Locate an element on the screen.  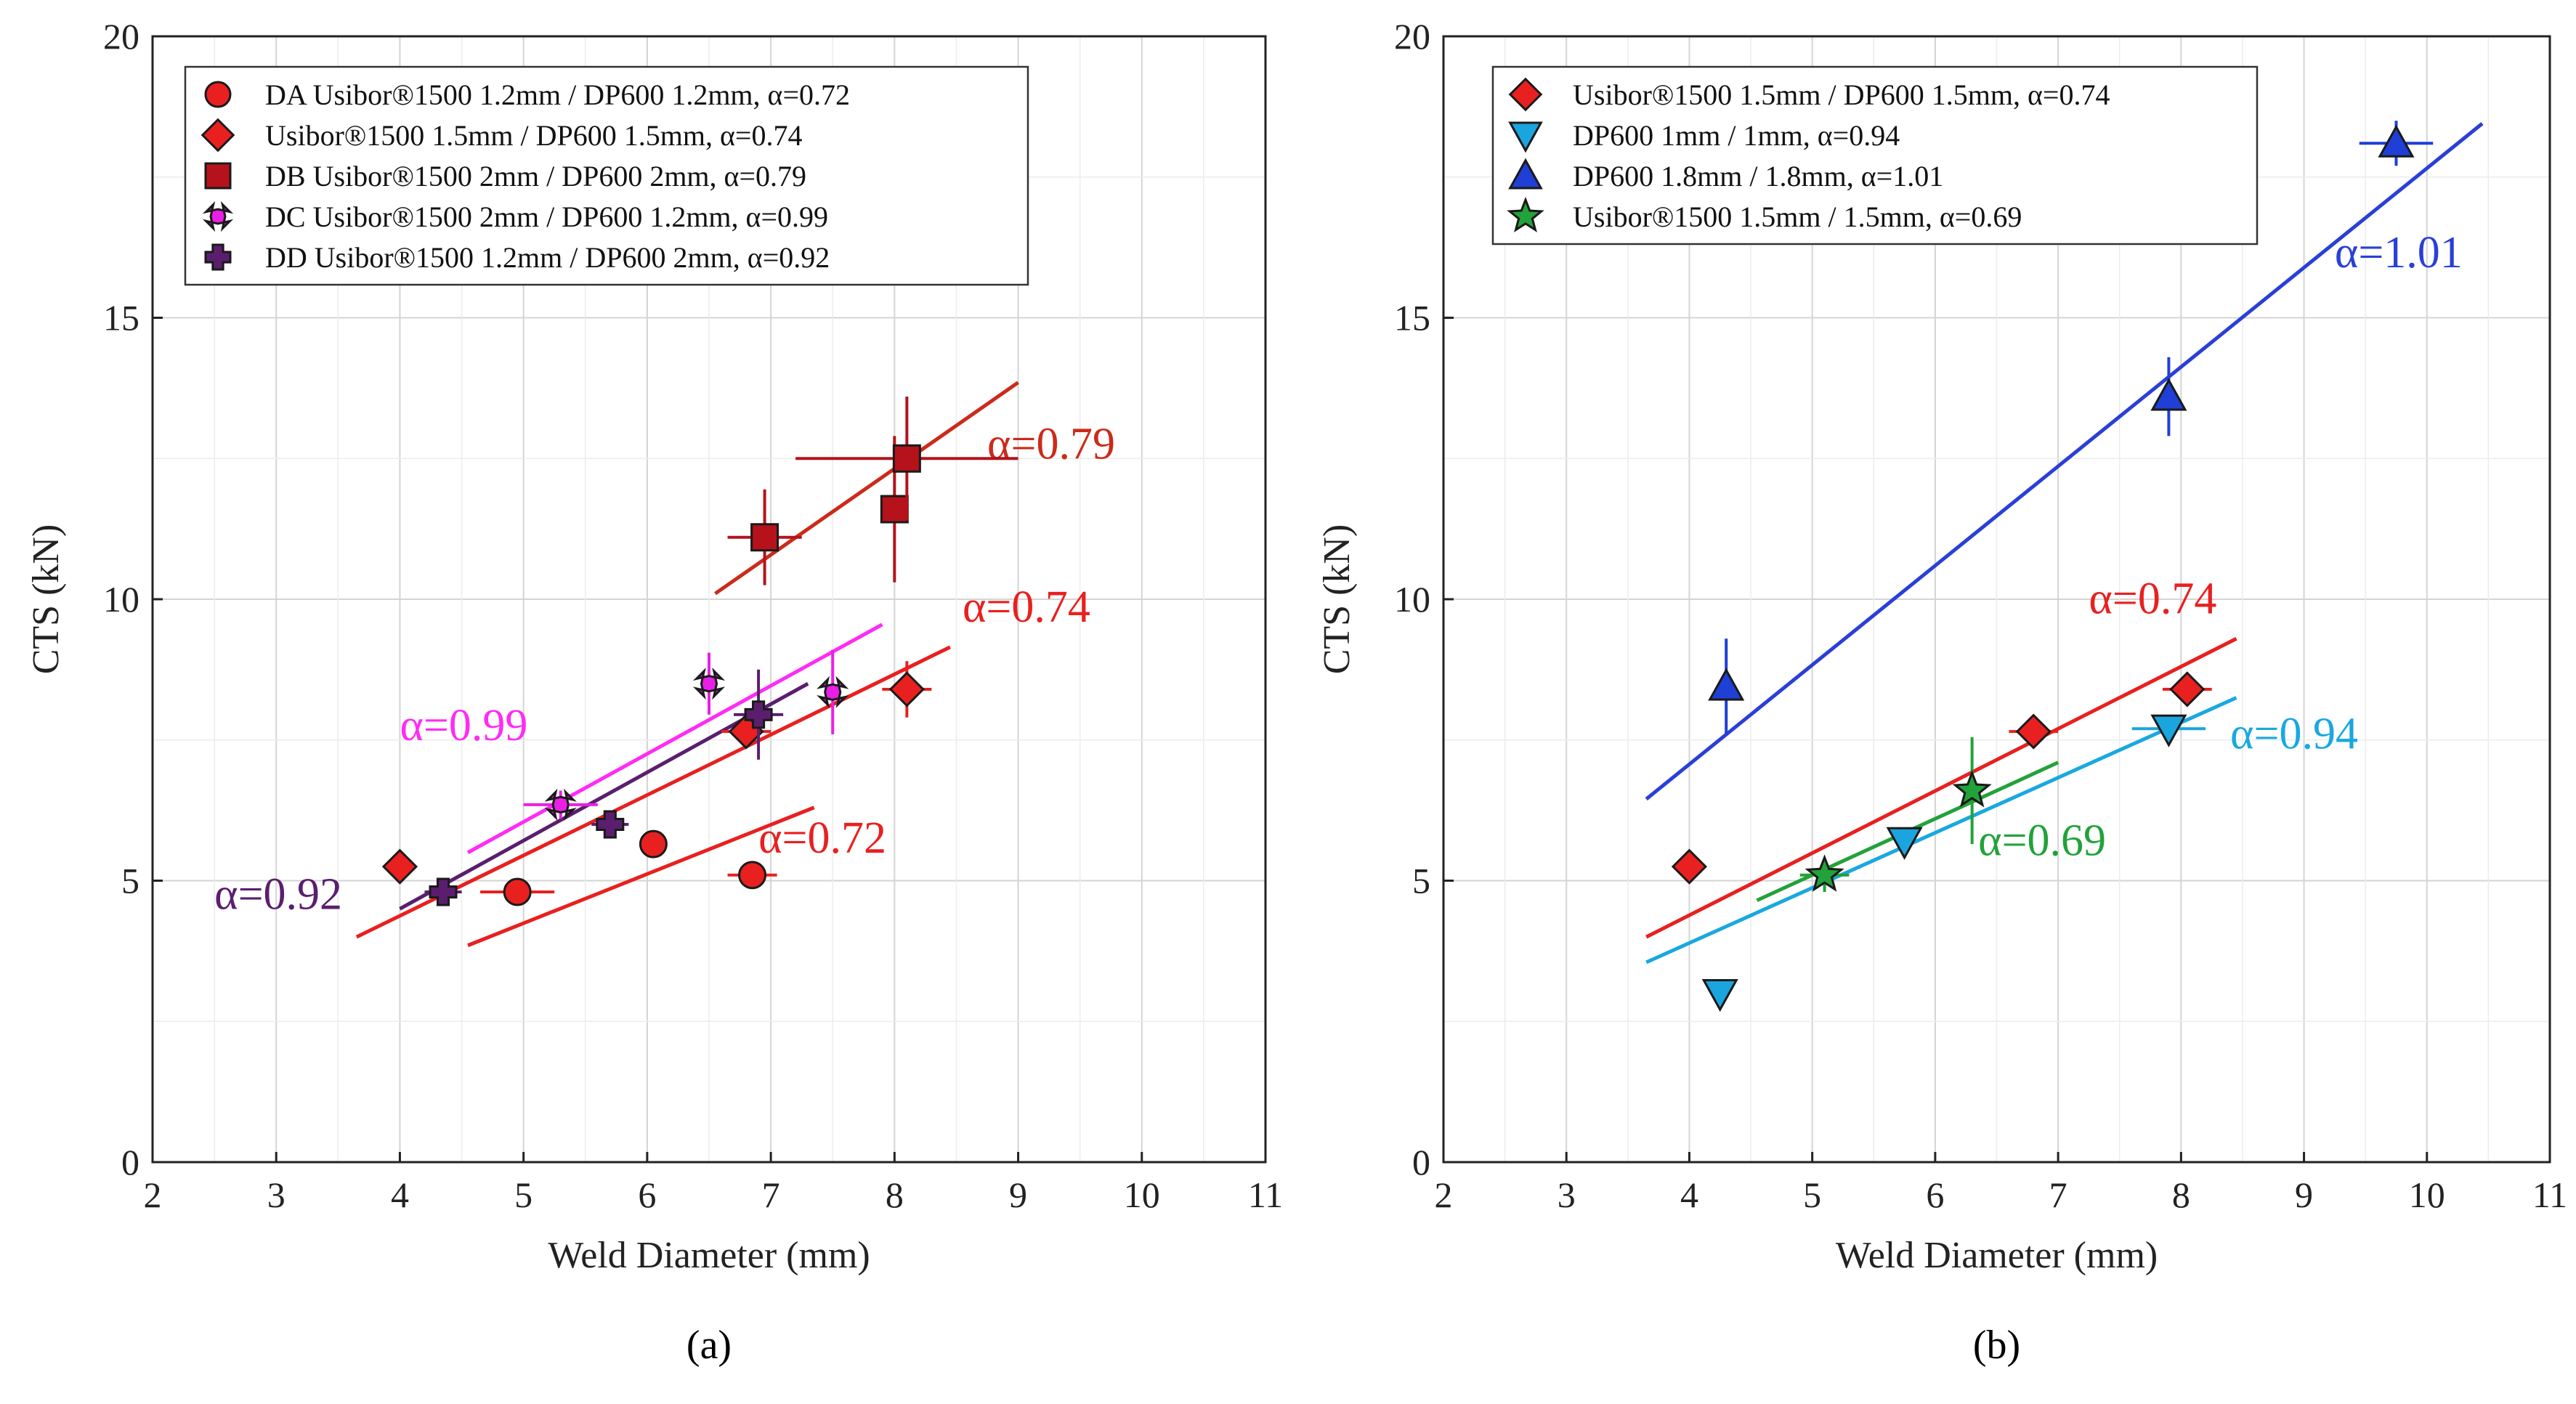
fit-line-label: α=0.69 is located at coordinates (2042, 841).